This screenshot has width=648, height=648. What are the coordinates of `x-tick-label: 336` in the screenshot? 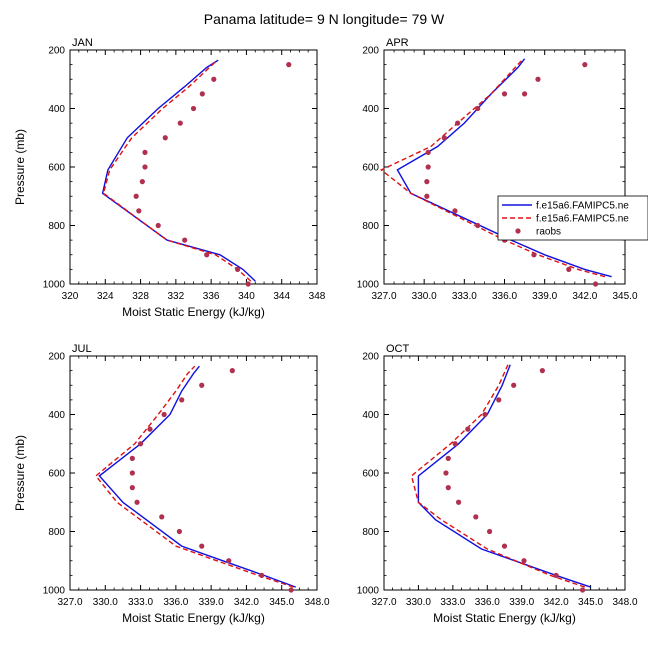 It's located at (211, 296).